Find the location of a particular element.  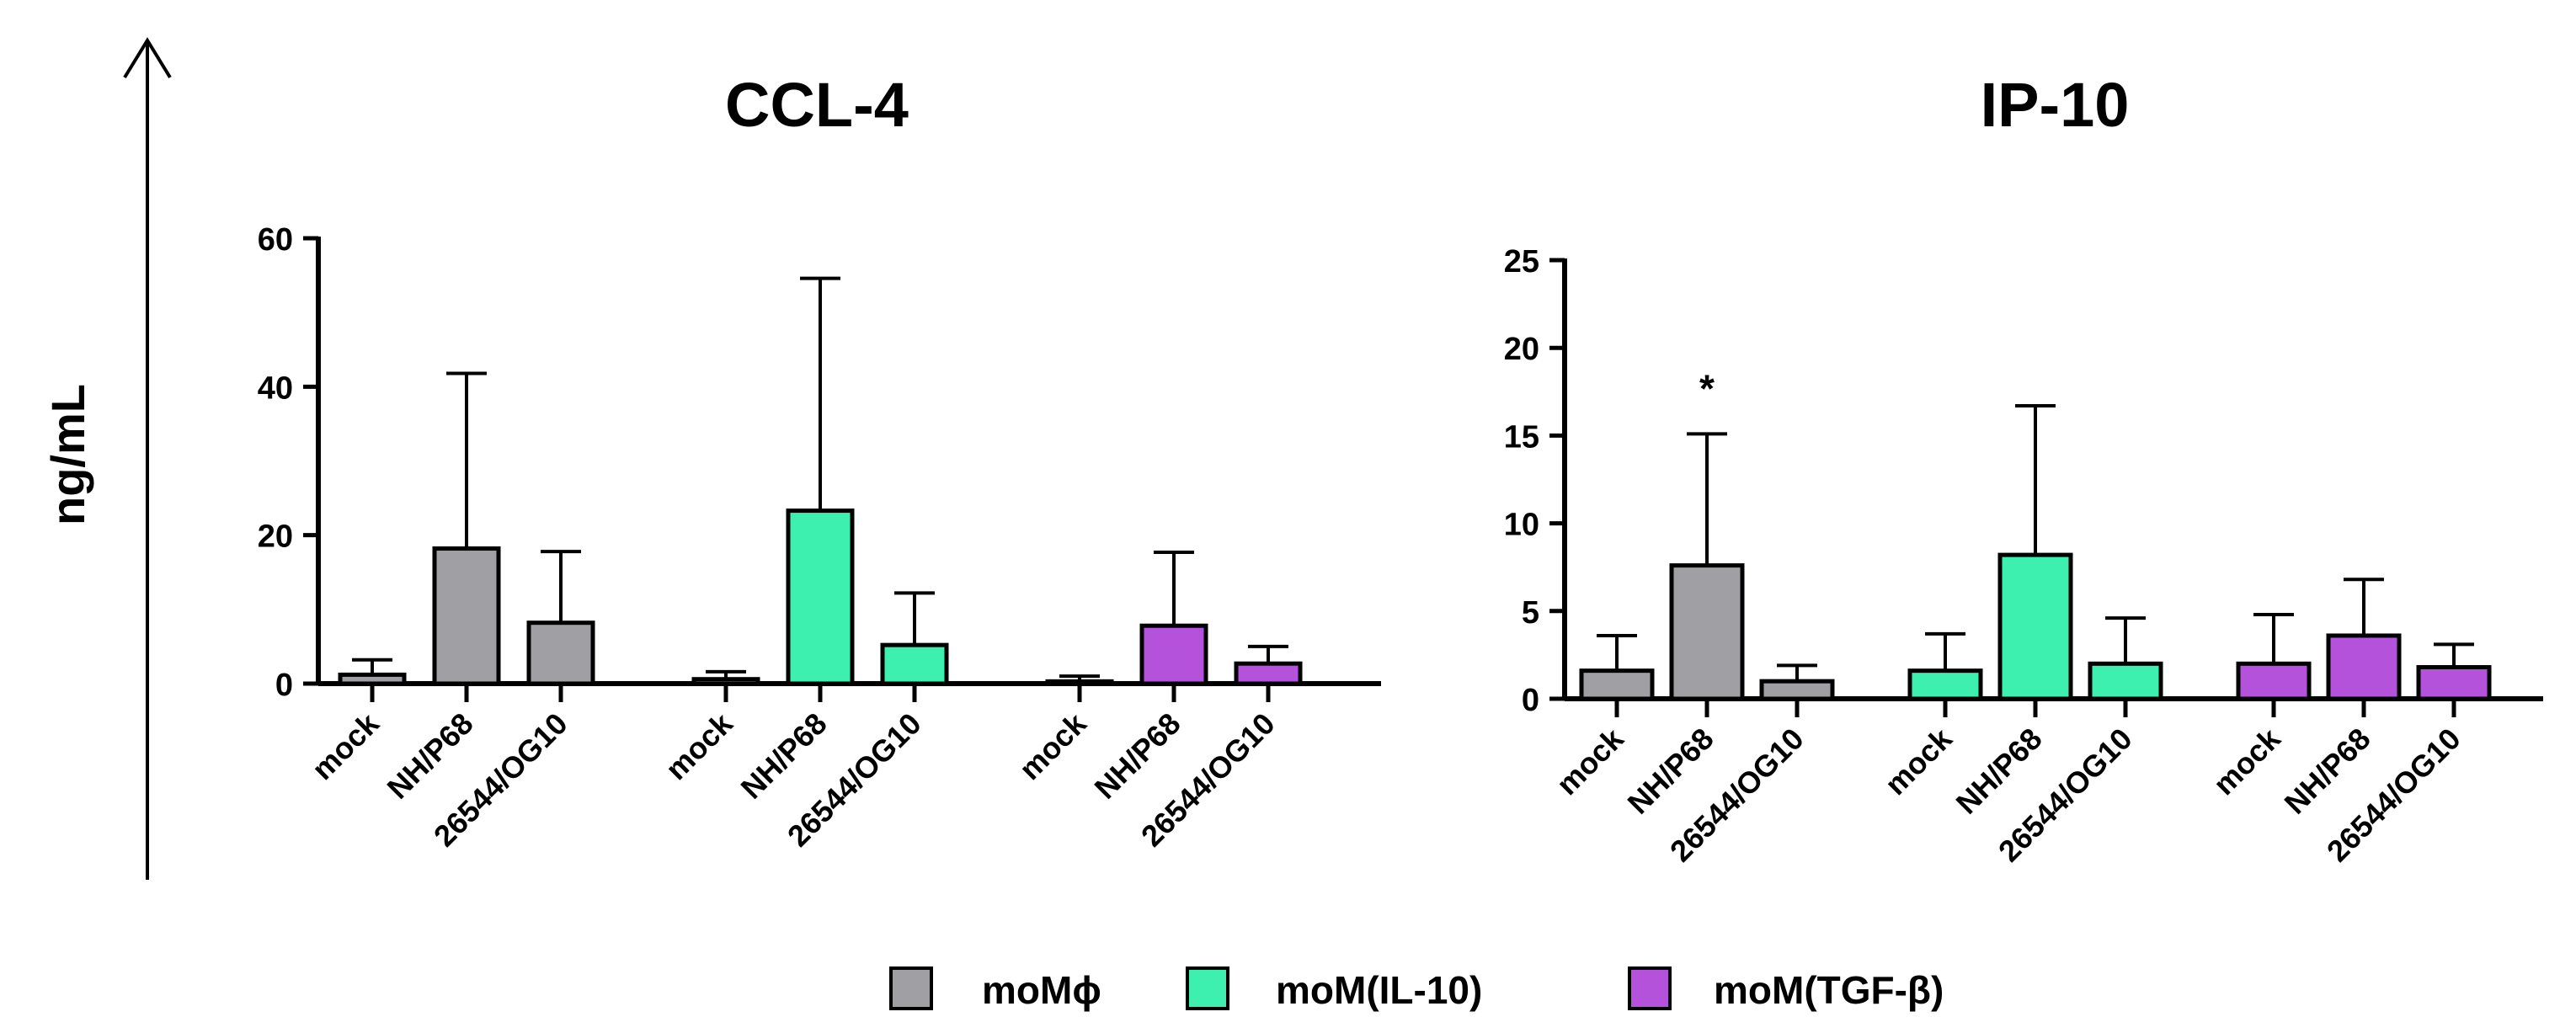

significance-marker: * is located at coordinates (1707, 388).